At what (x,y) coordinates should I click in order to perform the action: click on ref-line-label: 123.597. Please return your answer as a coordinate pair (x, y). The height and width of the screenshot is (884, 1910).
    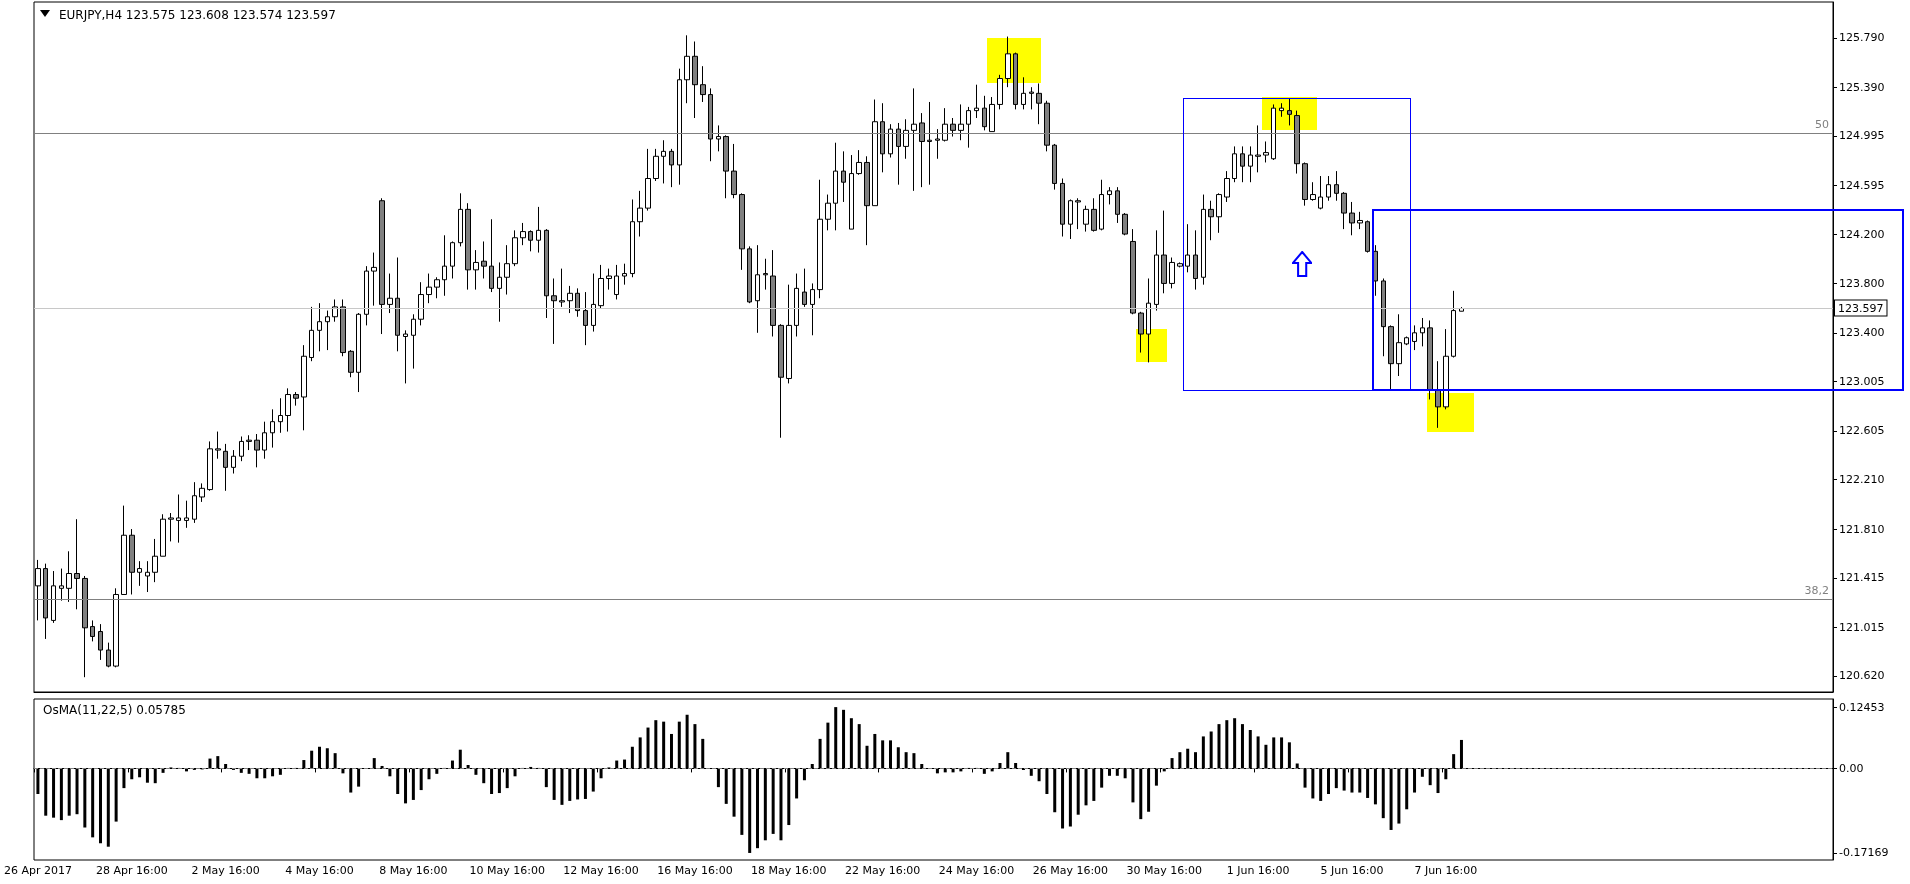
    Looking at the image, I should click on (1861, 308).